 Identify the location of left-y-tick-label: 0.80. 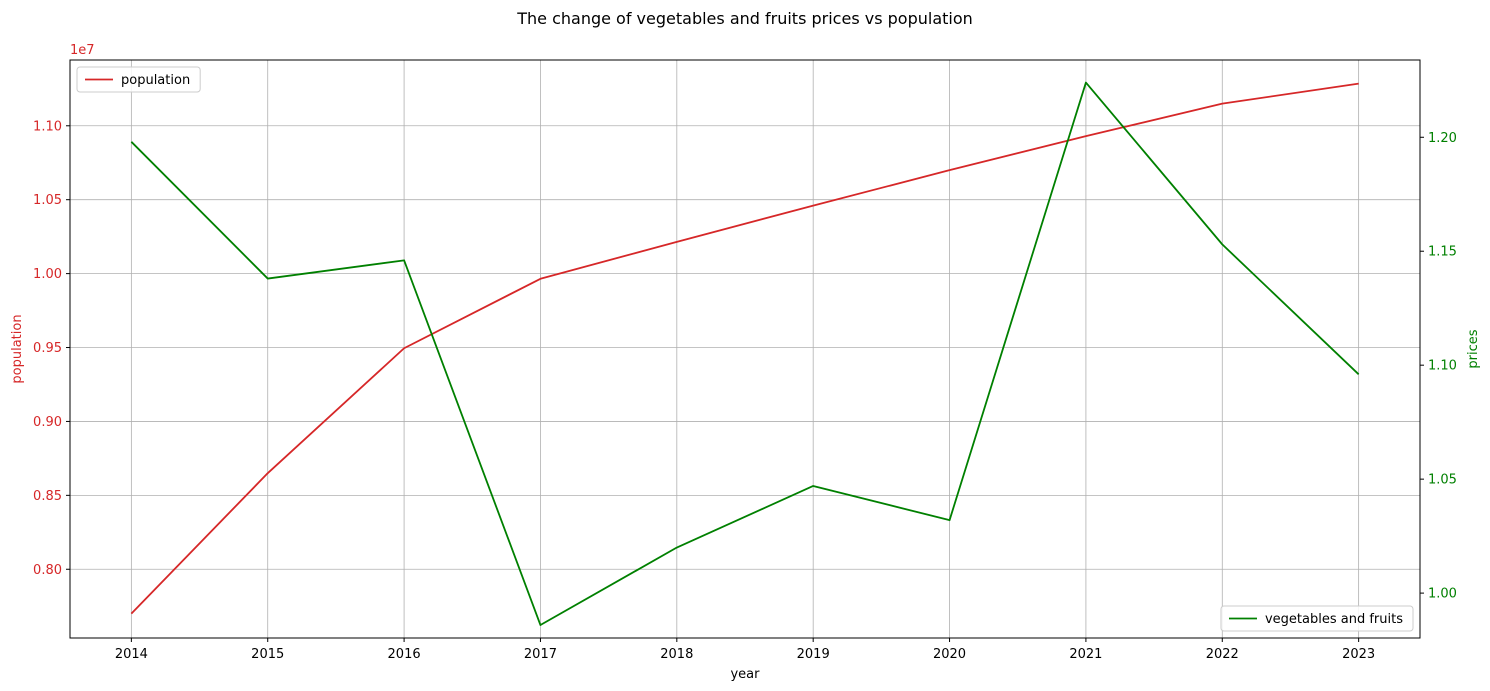
(47, 570).